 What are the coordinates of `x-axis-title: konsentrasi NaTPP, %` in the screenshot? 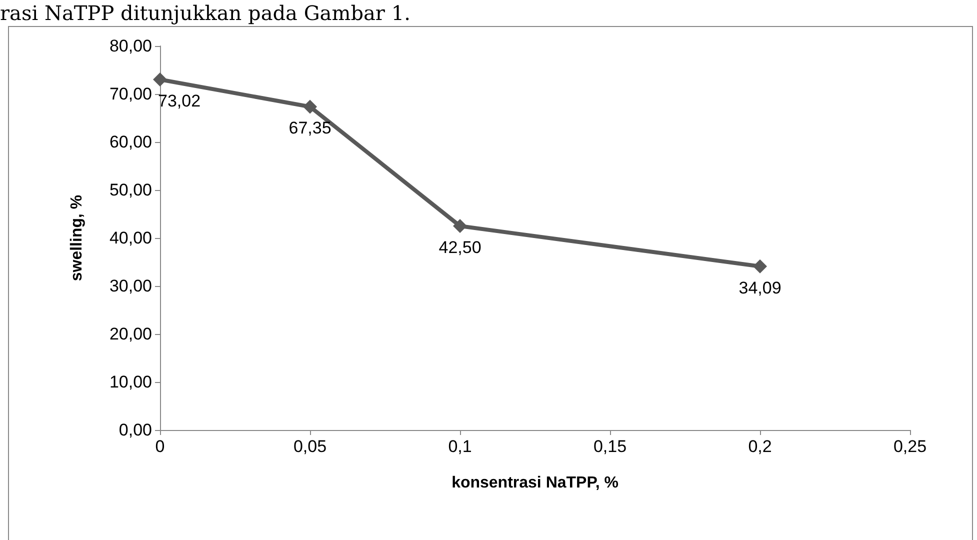 It's located at (535, 483).